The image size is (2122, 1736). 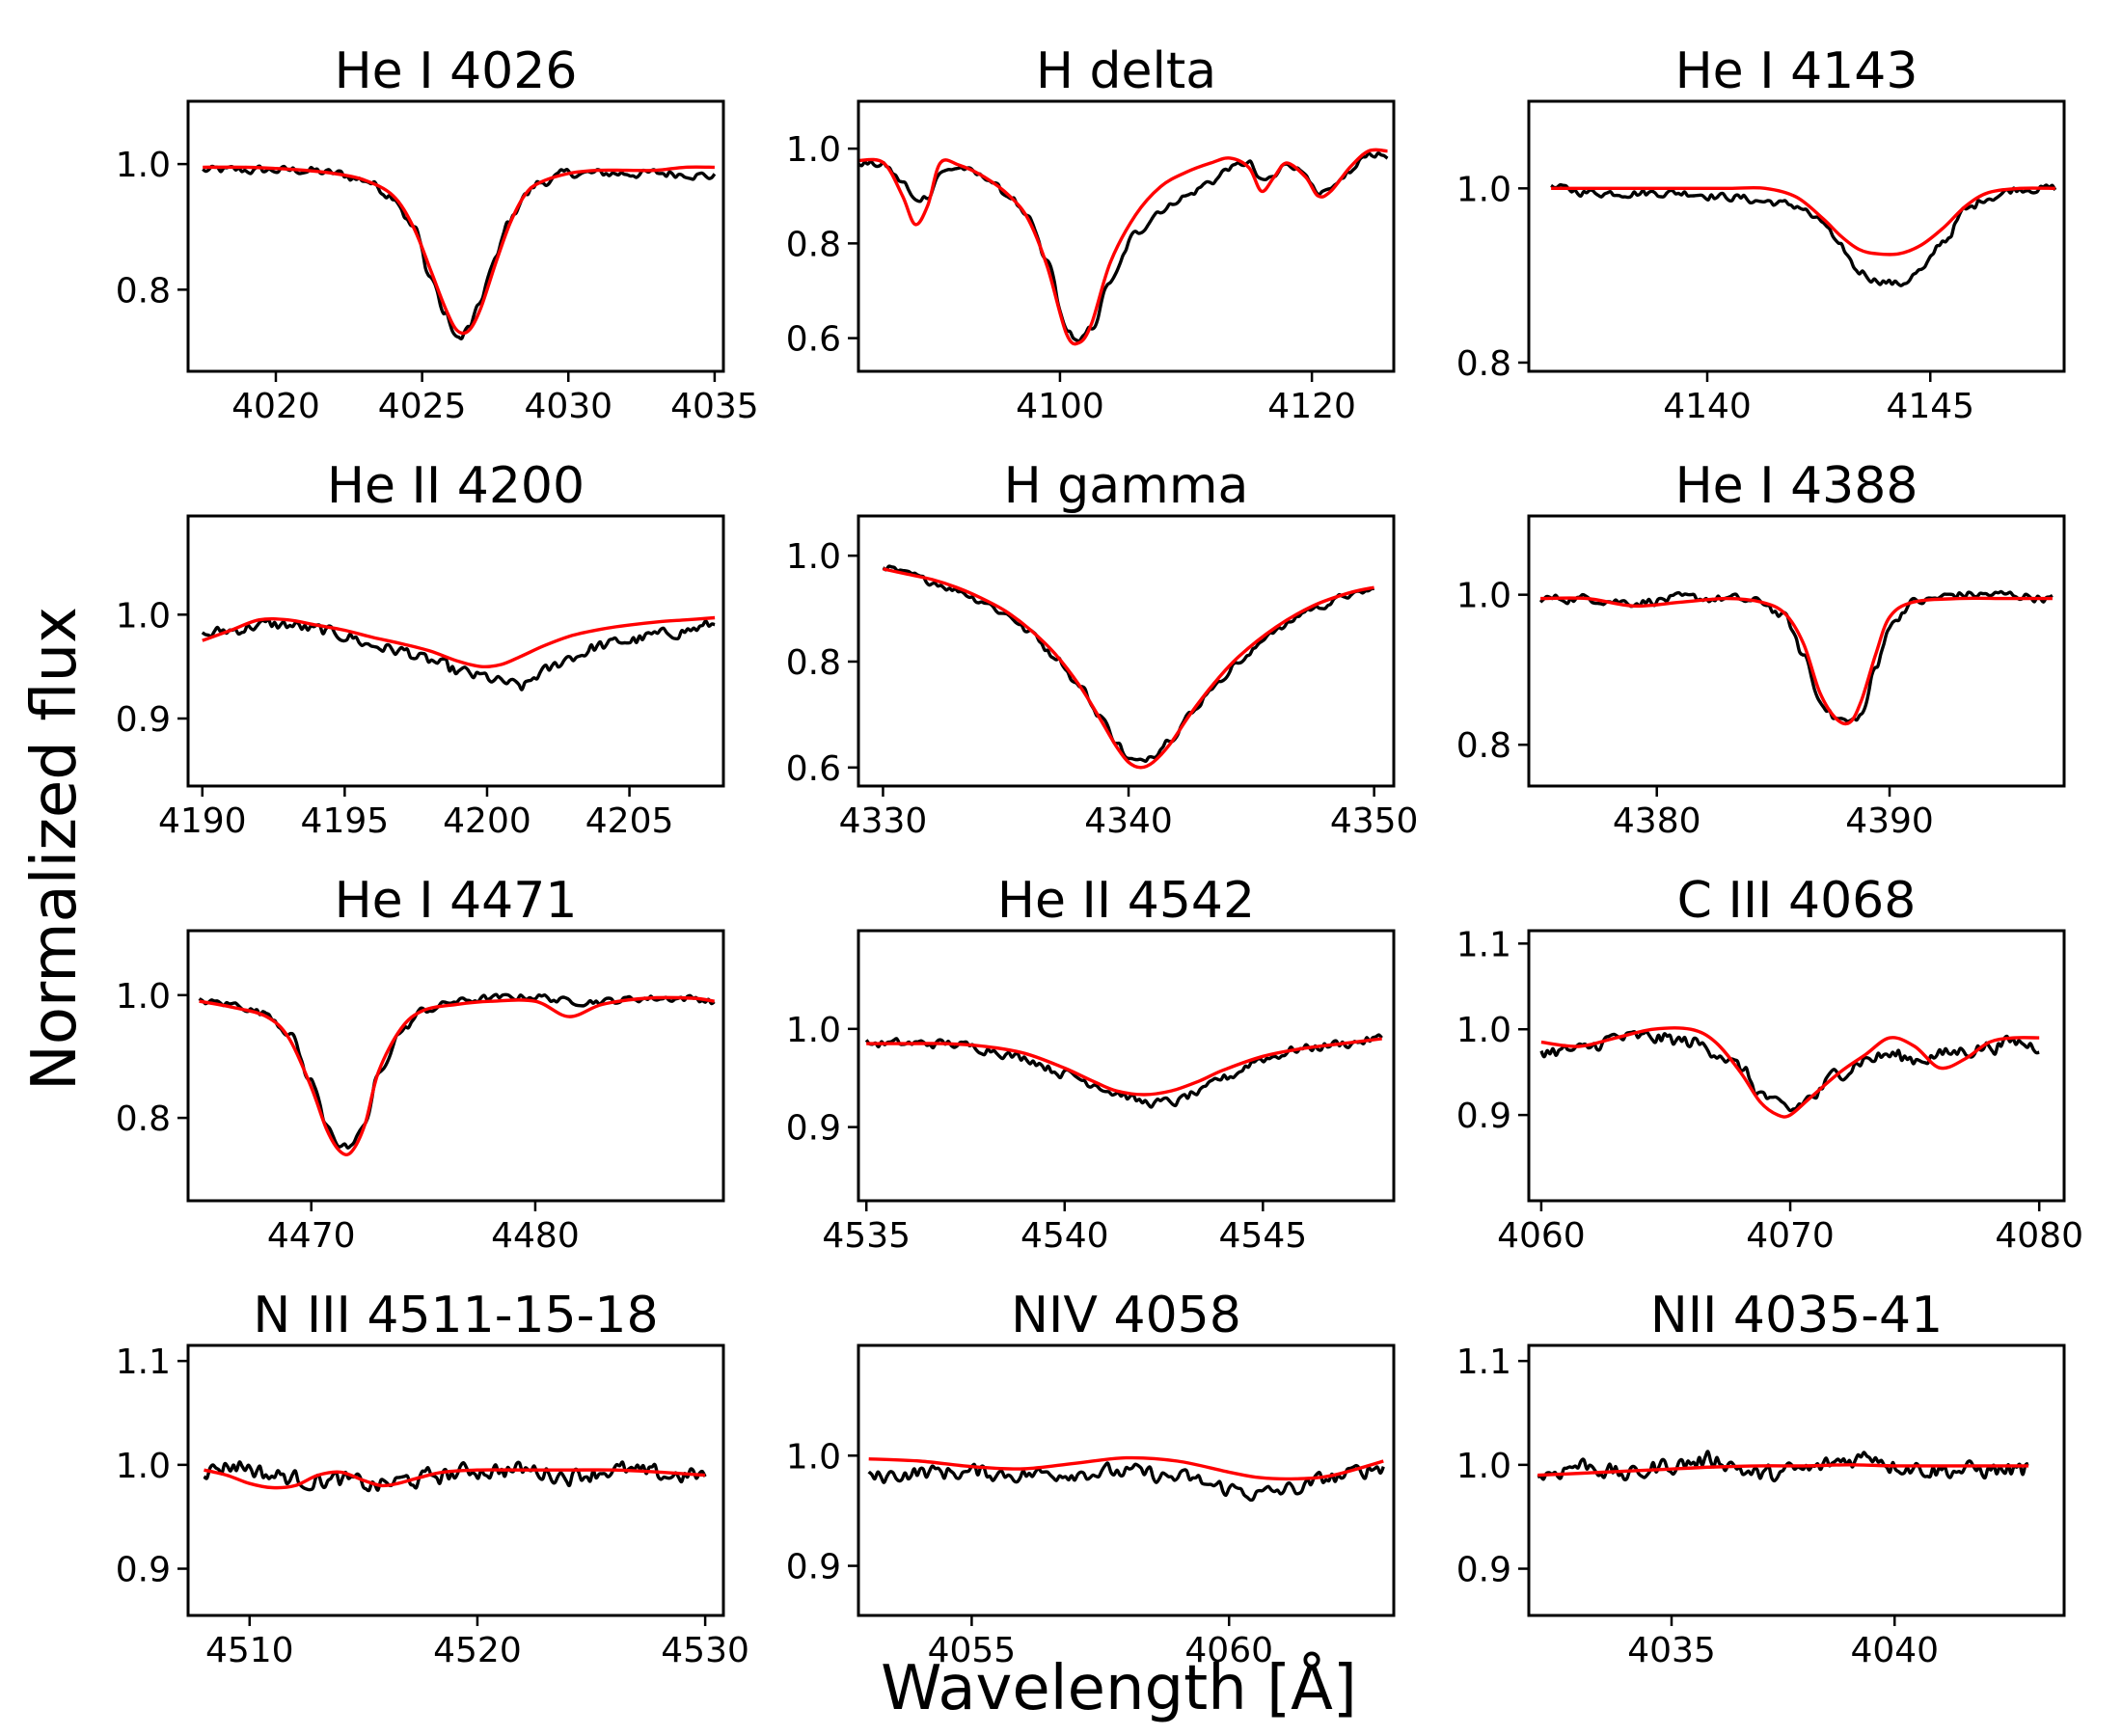 What do you see at coordinates (1484, 1031) in the screenshot?
I see `c-iii-4068-ytick-label: 1.0` at bounding box center [1484, 1031].